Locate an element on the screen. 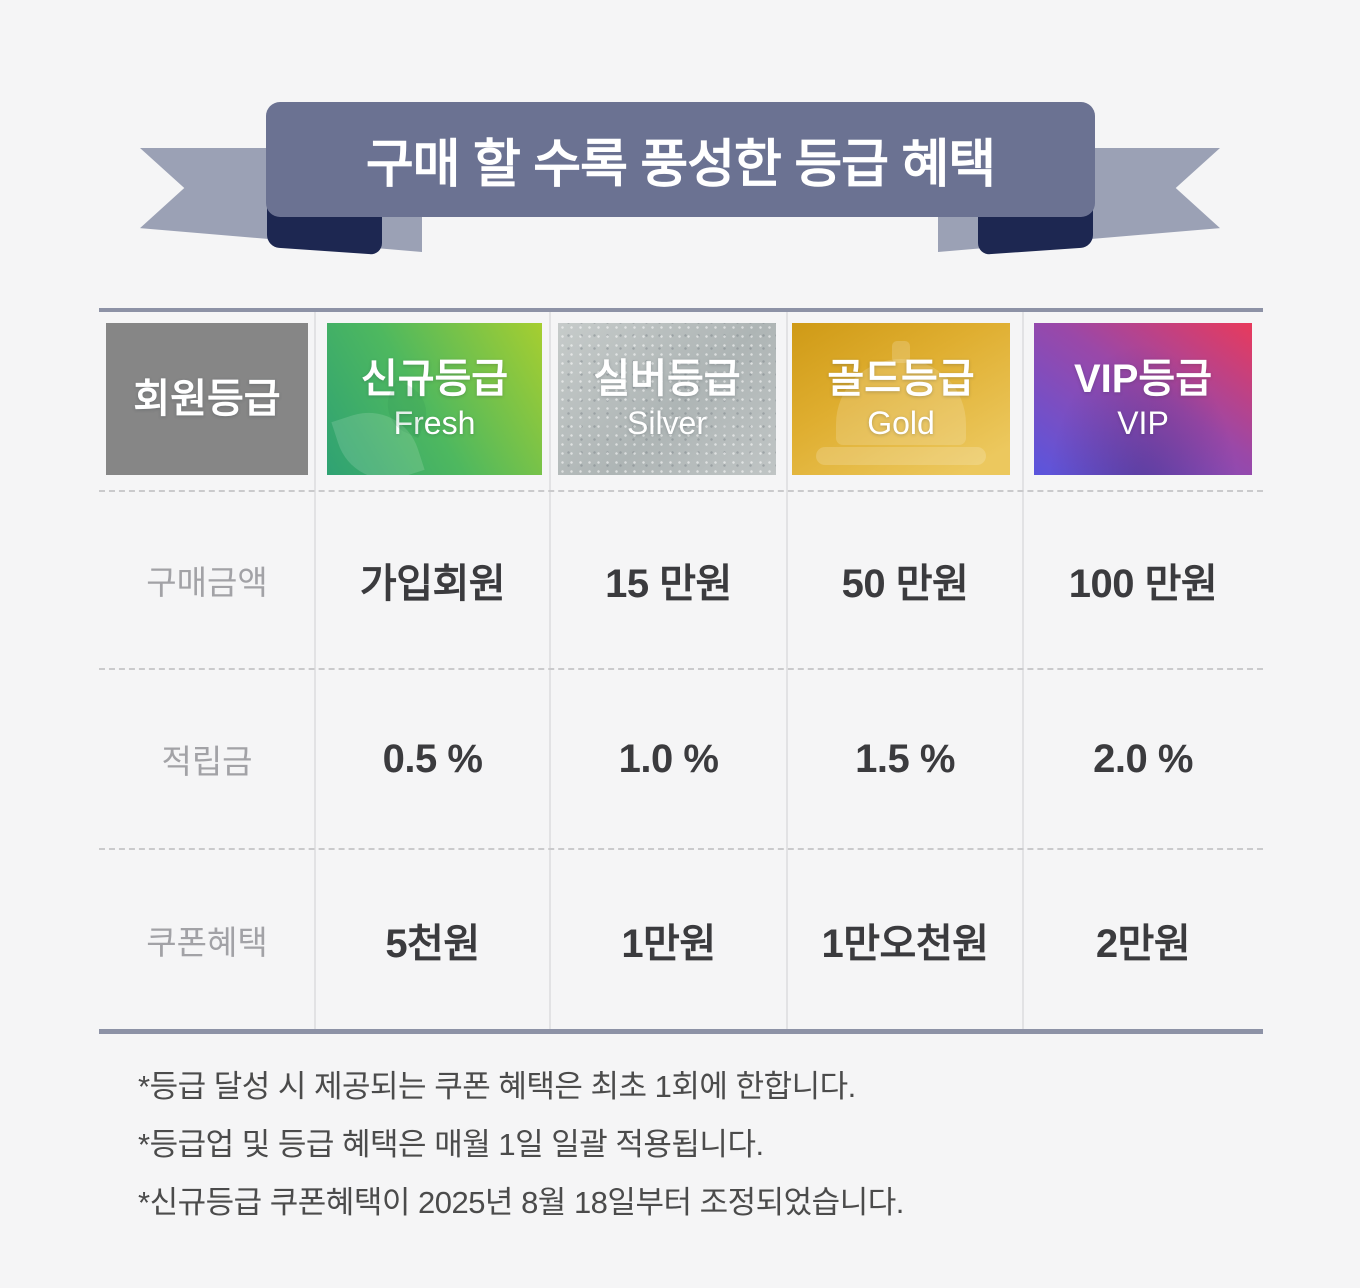 The height and width of the screenshot is (1288, 1360). ribbon-banner: 구매 할 수록 풍성한 등급 혜택 is located at coordinates (680, 159).